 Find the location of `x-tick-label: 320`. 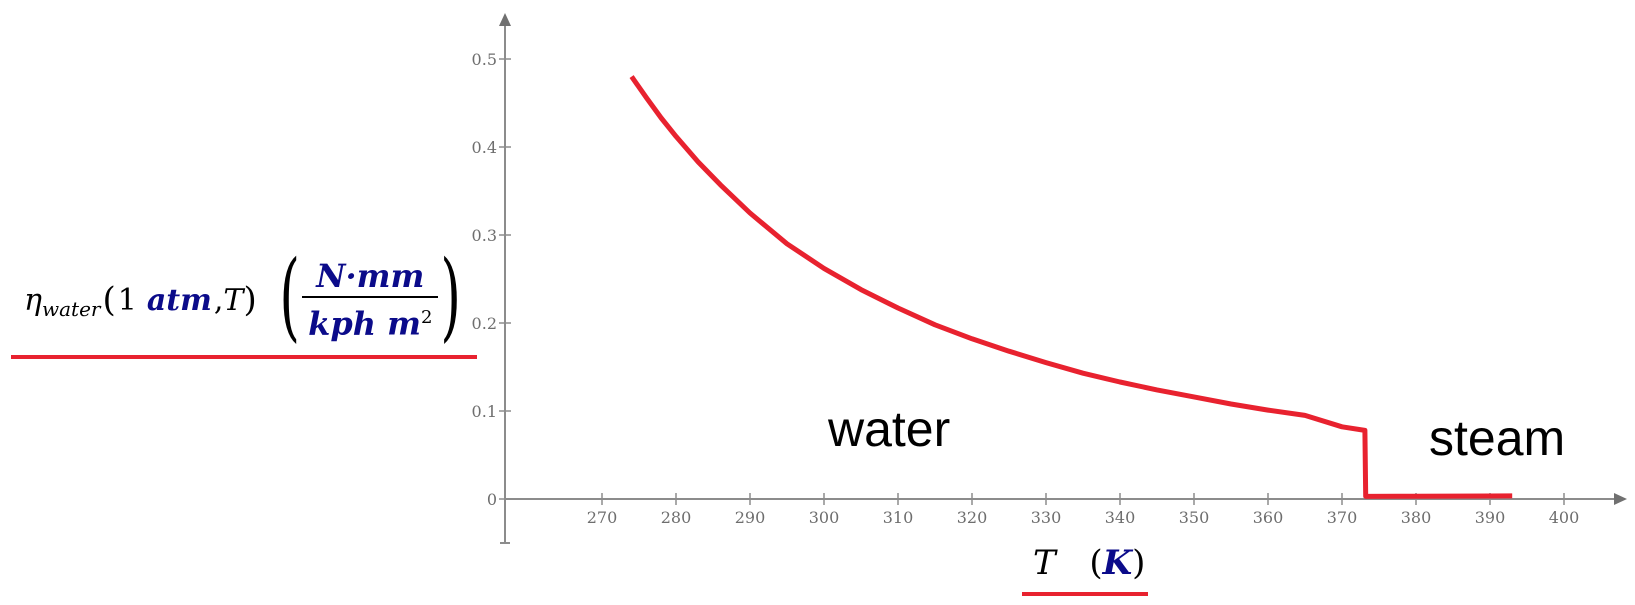

x-tick-label: 320 is located at coordinates (972, 517).